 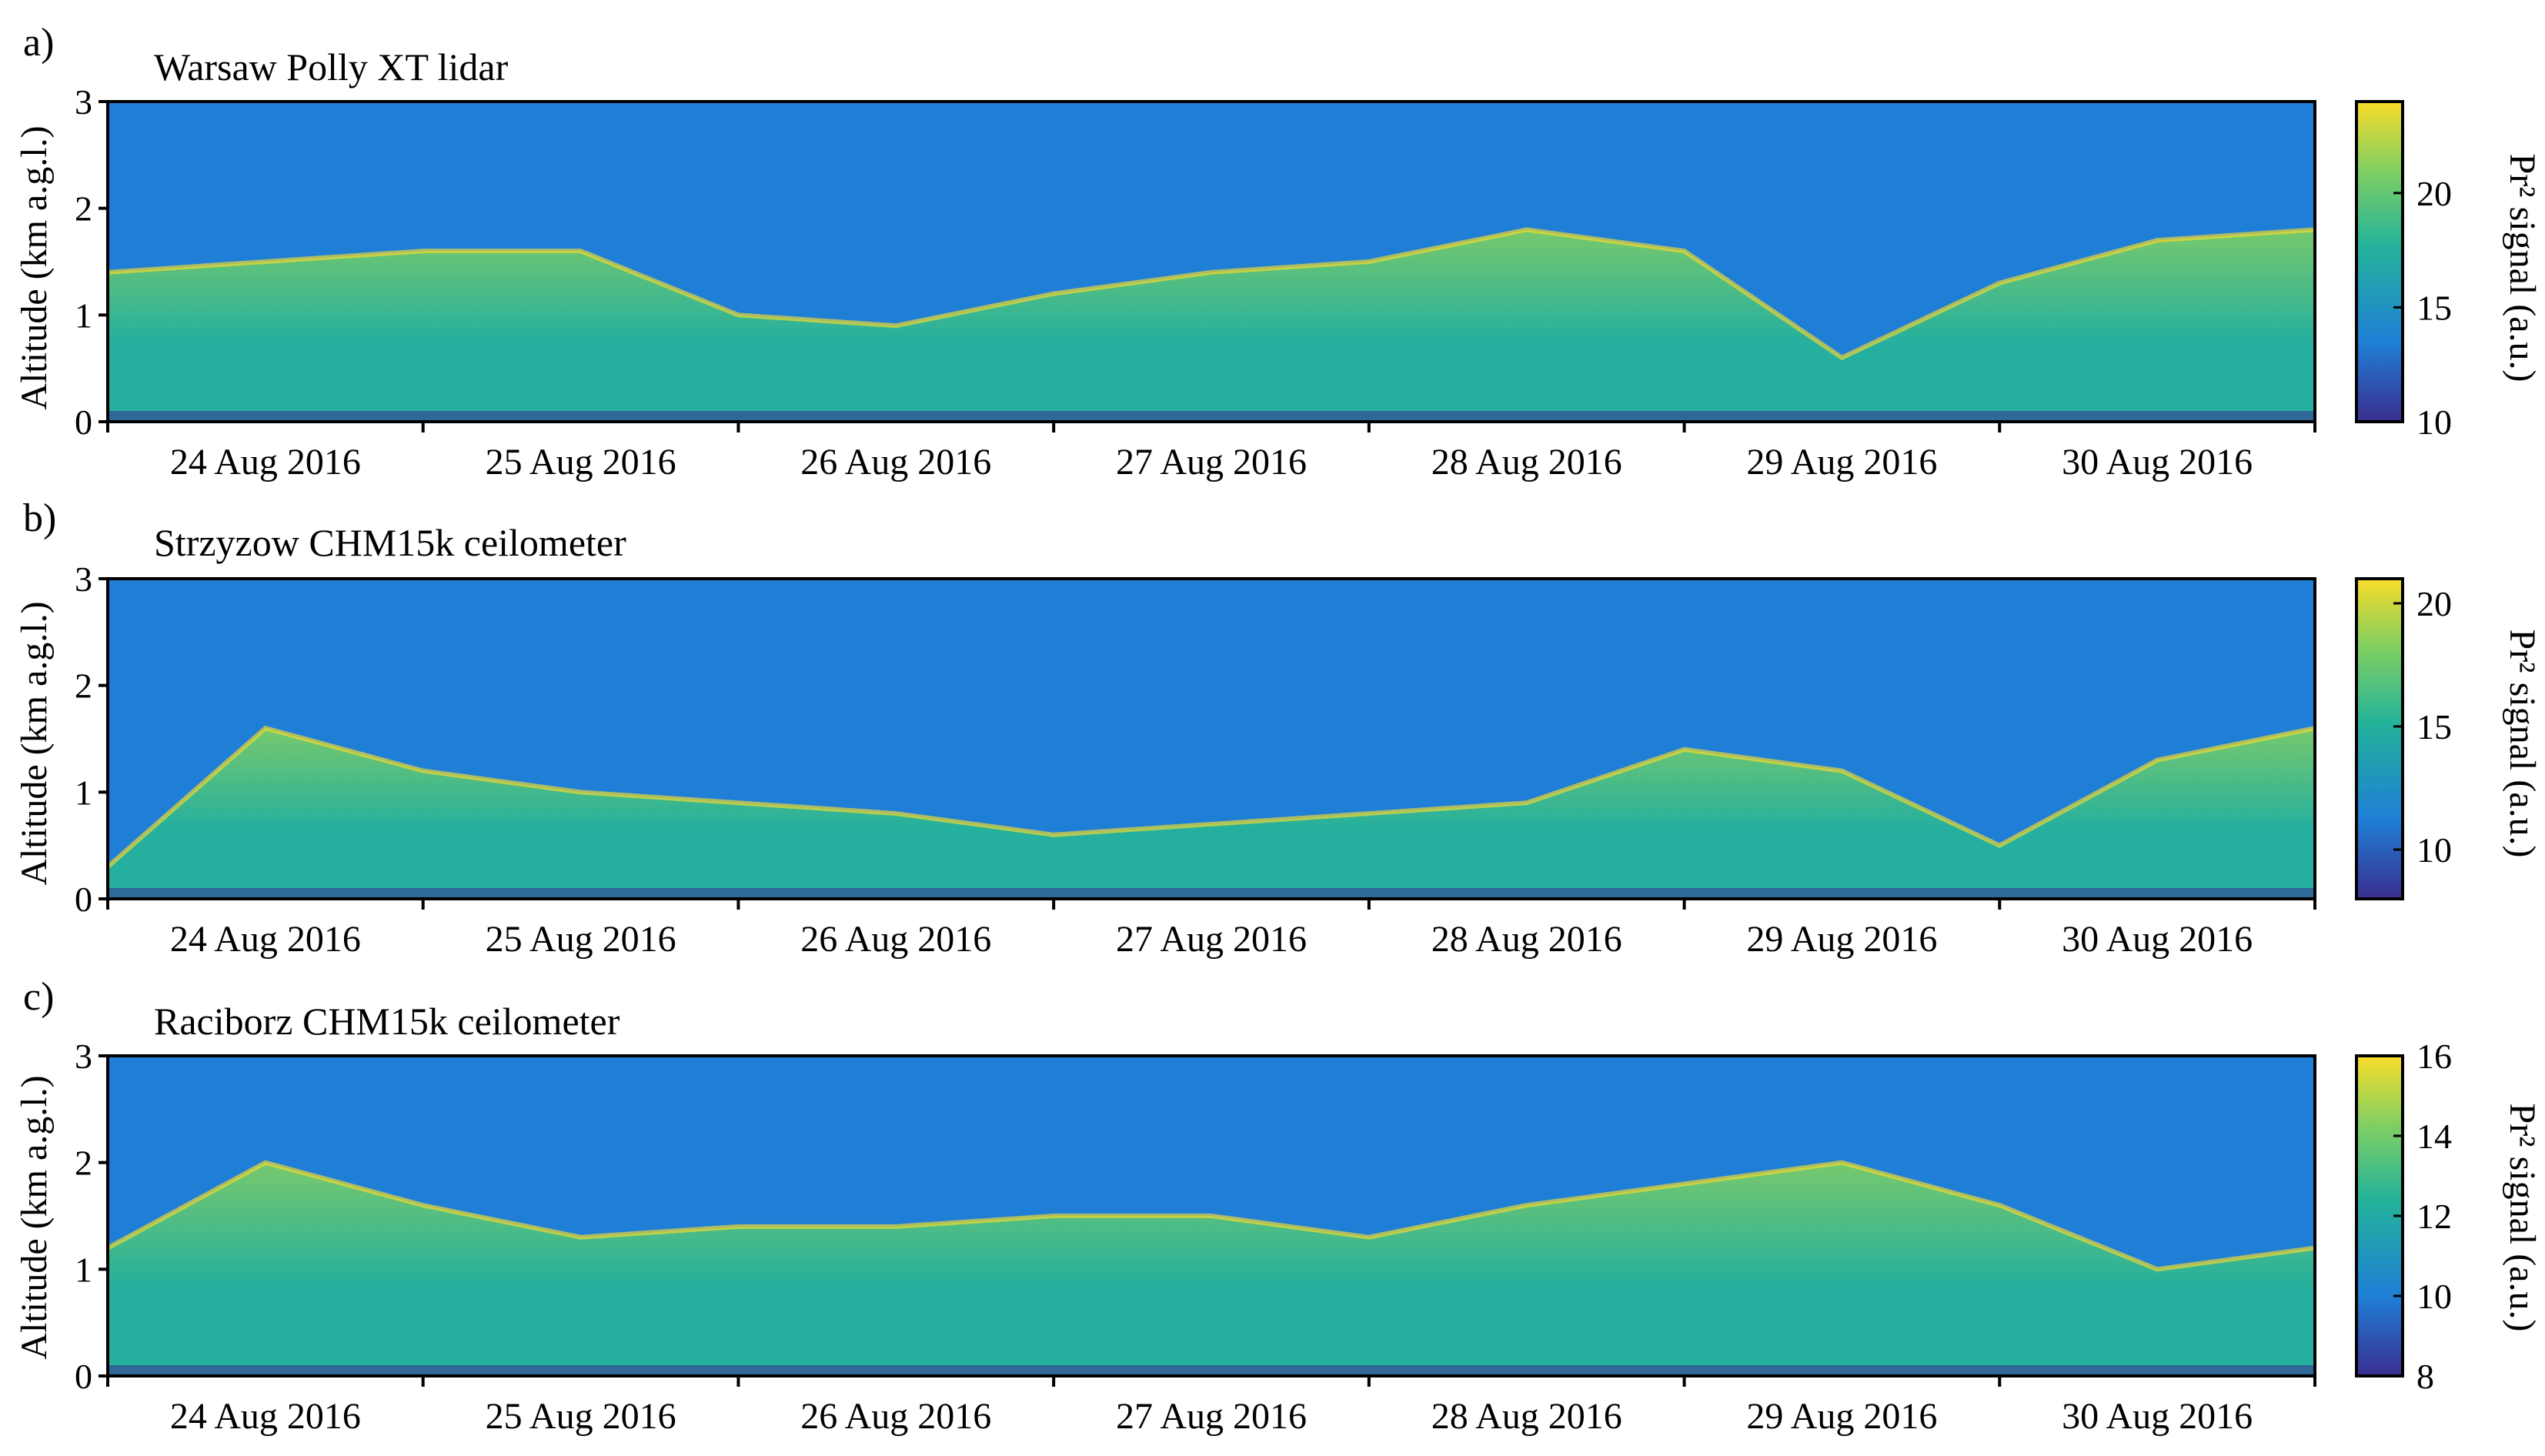 What do you see at coordinates (38, 997) in the screenshot?
I see `panel-label: c)` at bounding box center [38, 997].